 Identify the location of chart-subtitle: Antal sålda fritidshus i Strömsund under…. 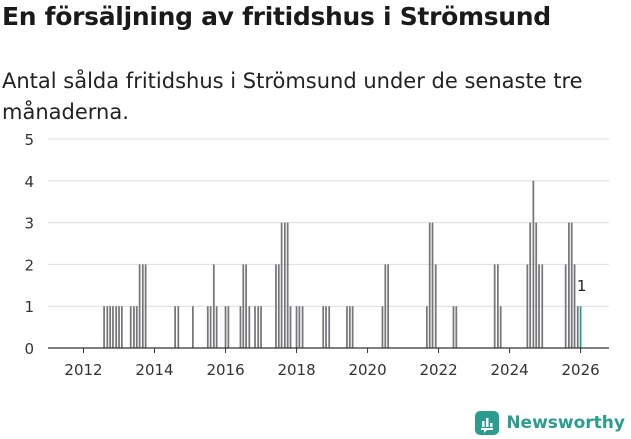
(292, 96).